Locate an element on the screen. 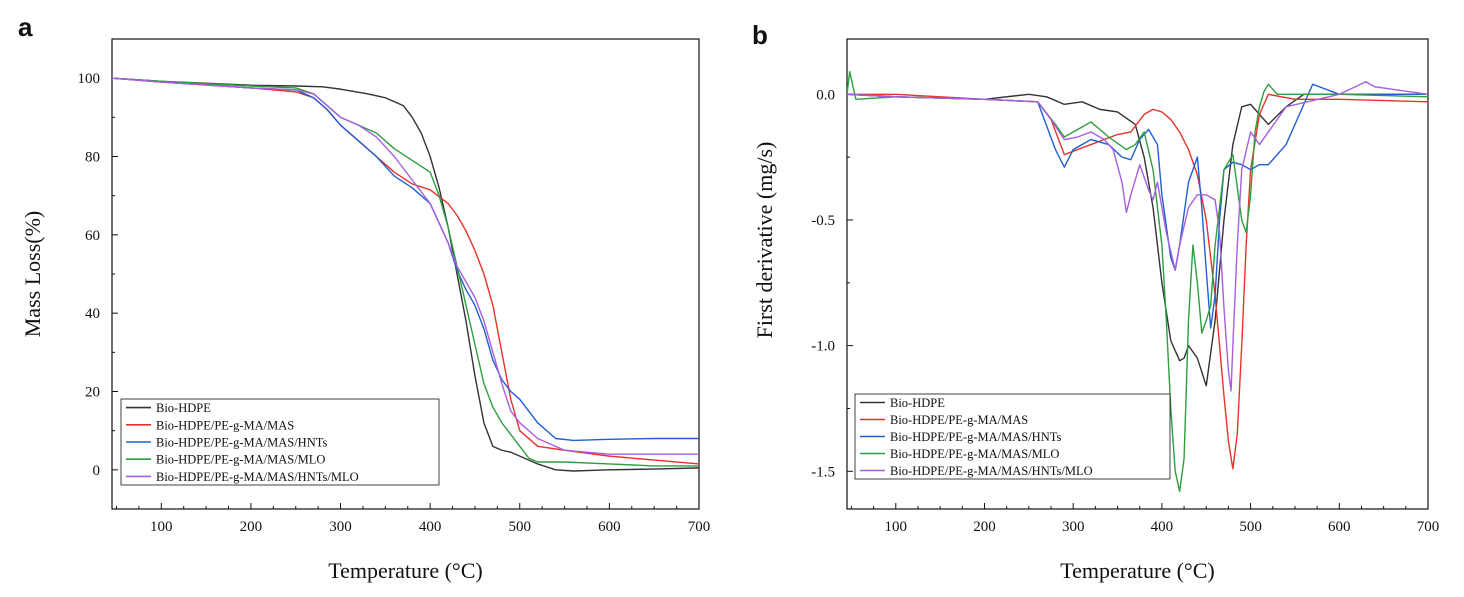 This screenshot has height=597, width=1464. y-tick-label: 60 is located at coordinates (92, 236).